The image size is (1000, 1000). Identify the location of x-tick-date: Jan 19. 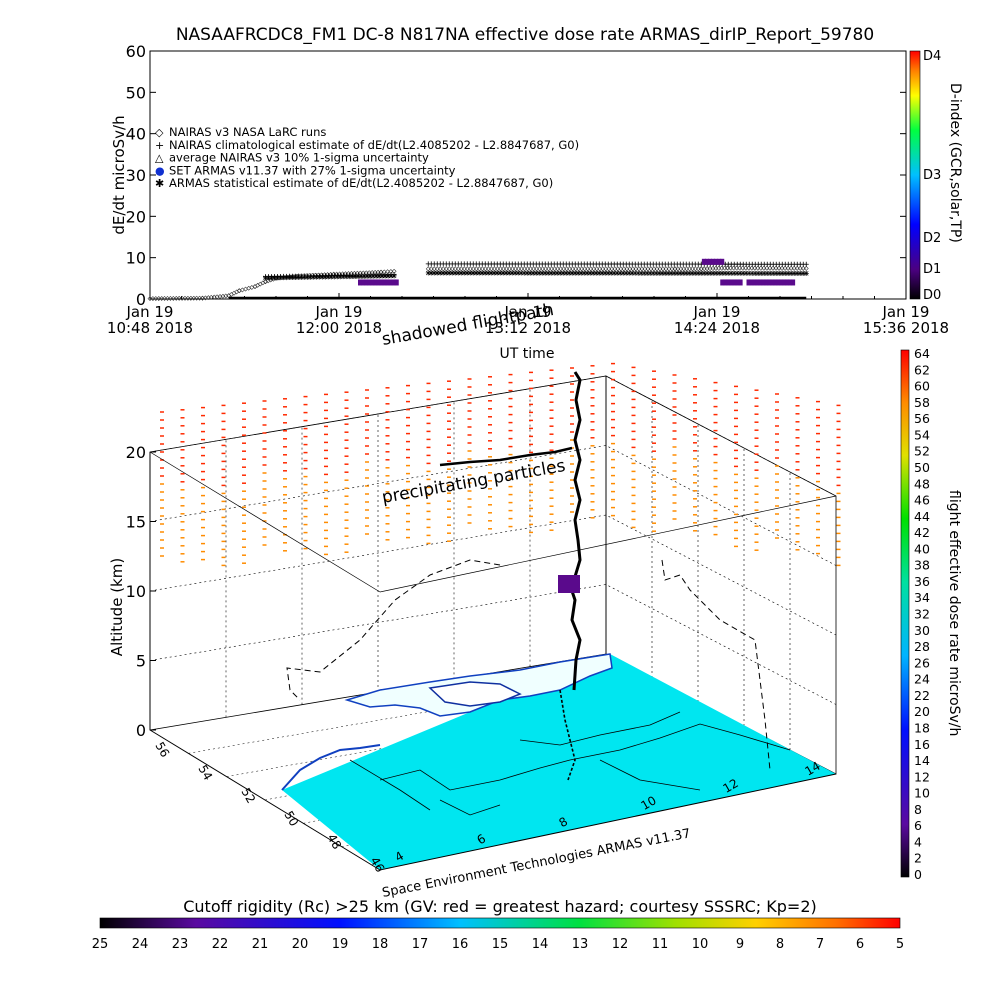
(528, 312).